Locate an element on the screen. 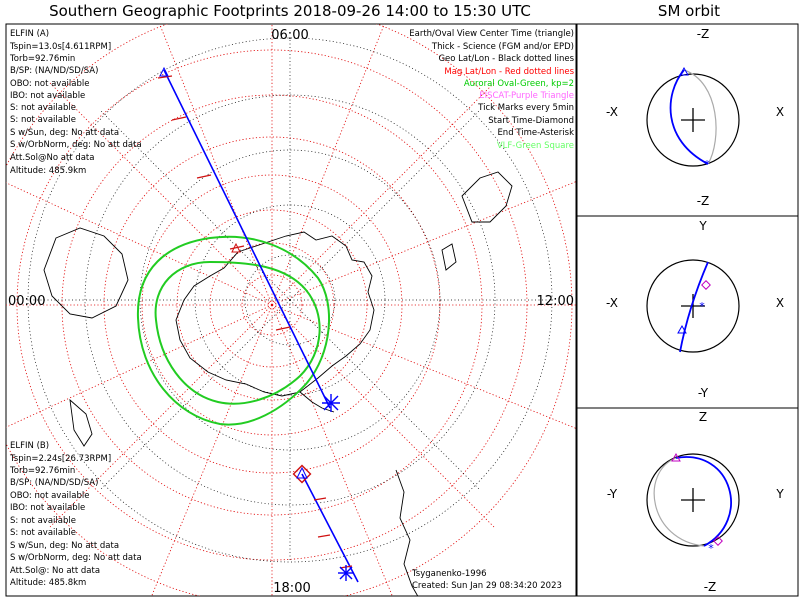  new-zealand is located at coordinates (81, 422).